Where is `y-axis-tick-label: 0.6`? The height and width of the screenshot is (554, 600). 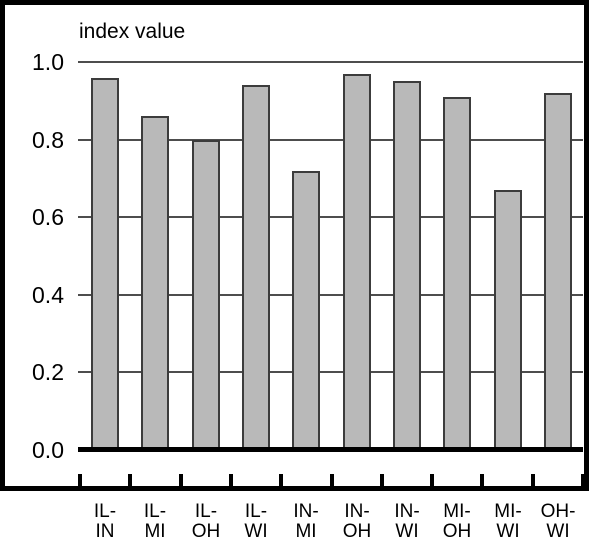
y-axis-tick-label: 0.6 is located at coordinates (48, 217).